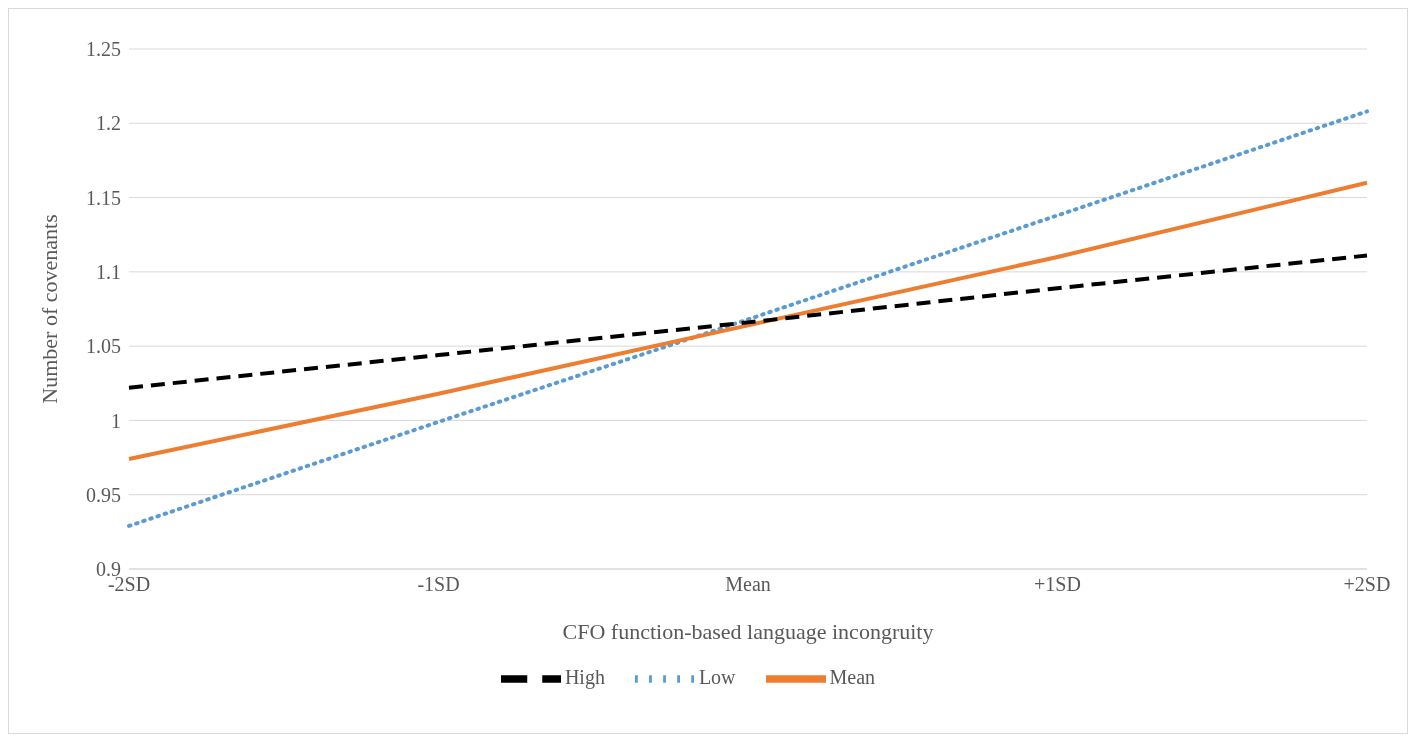 The width and height of the screenshot is (1416, 742). Describe the element at coordinates (108, 271) in the screenshot. I see `y-tick-label: 1.1` at that location.